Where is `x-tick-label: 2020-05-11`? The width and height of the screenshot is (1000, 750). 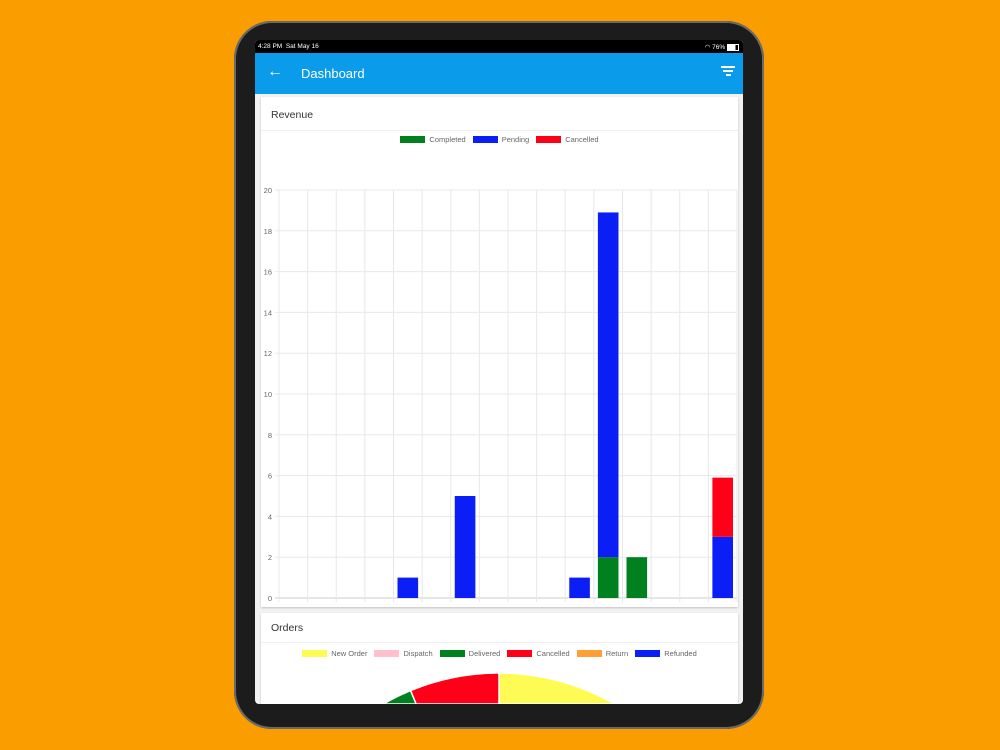 x-tick-label: 2020-05-11 is located at coordinates (568, 604).